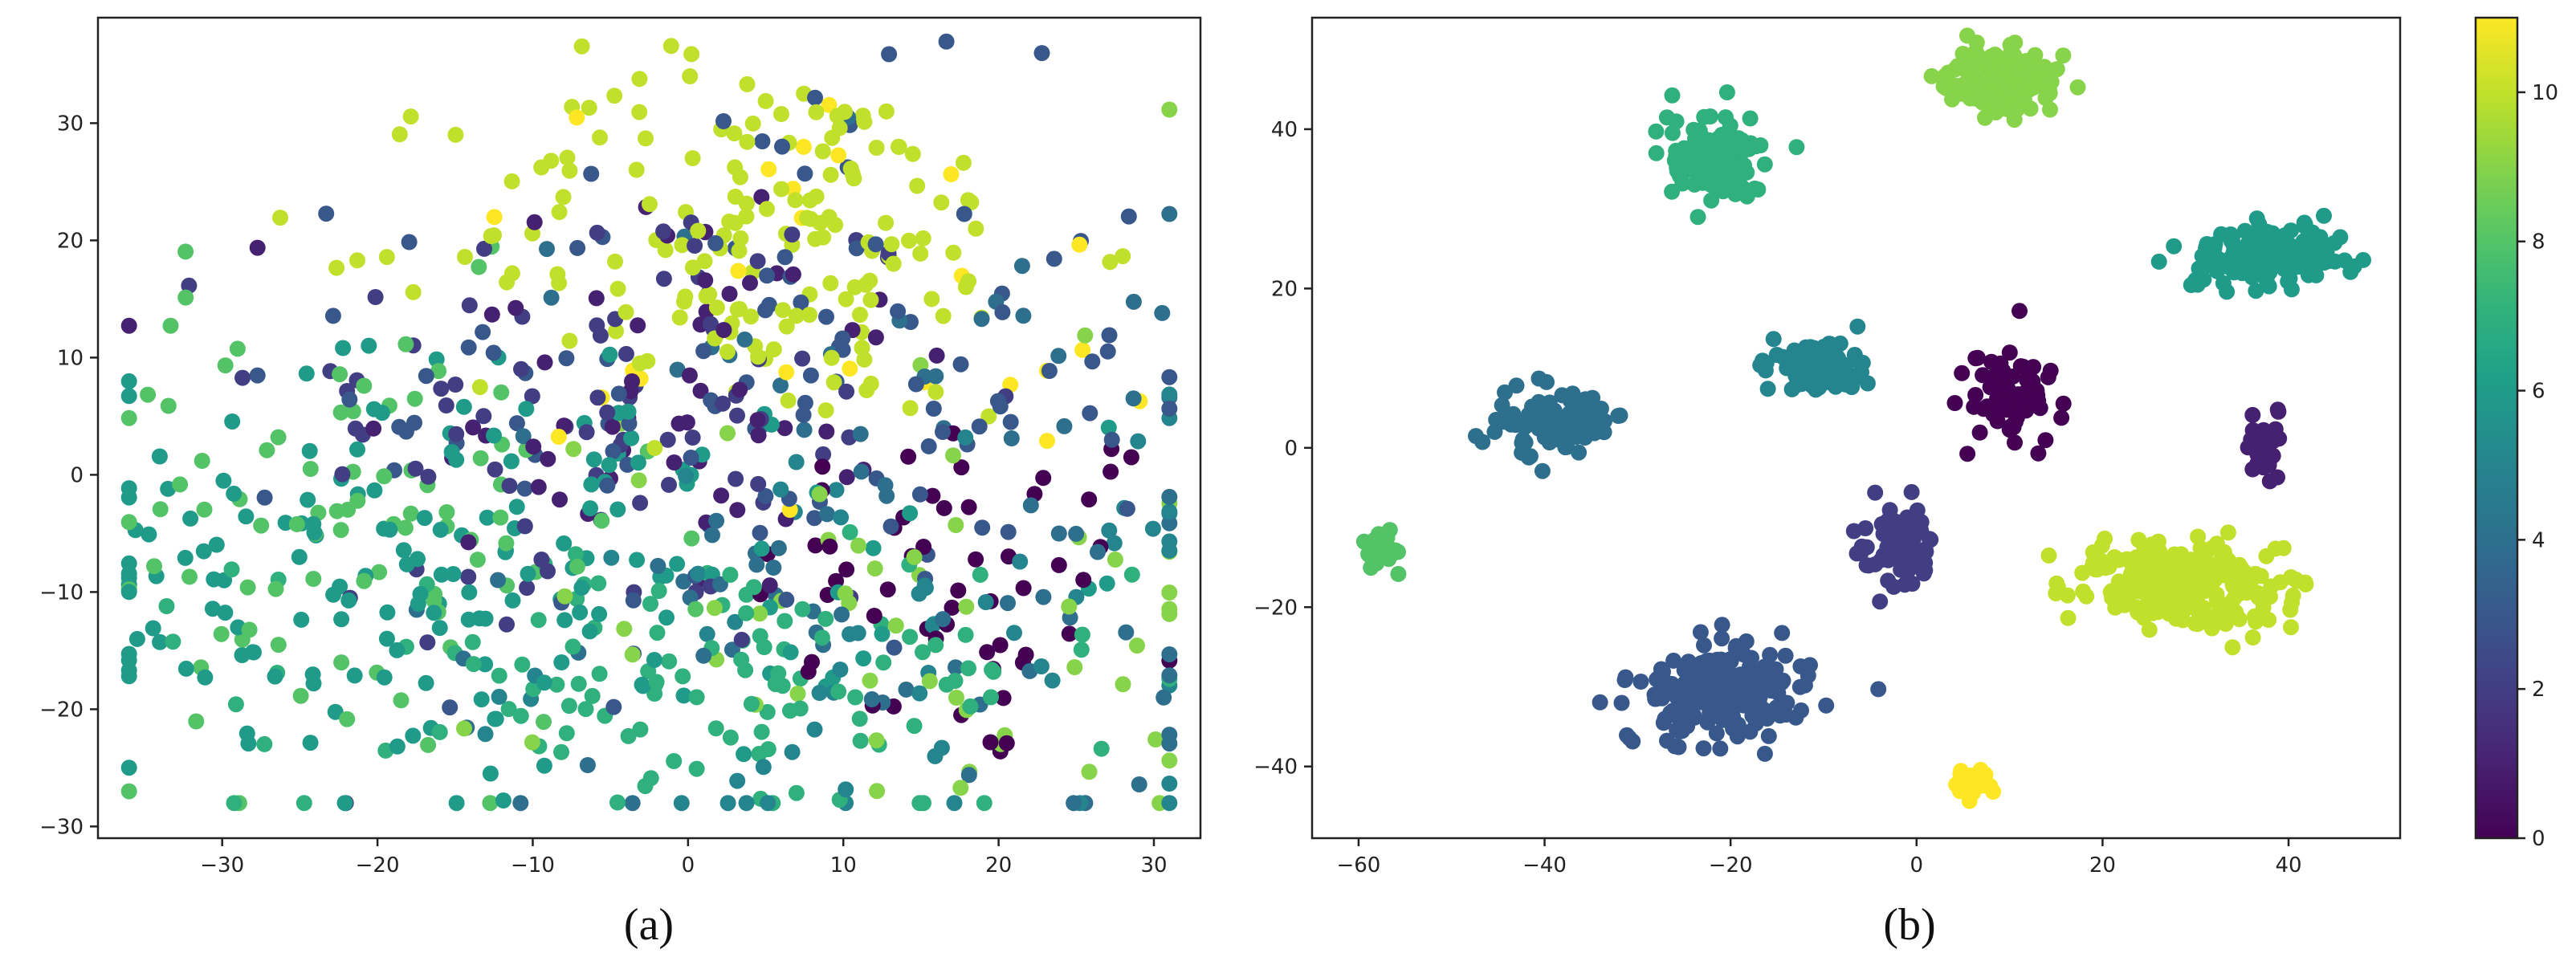 The image size is (2576, 957). I want to click on colorbar-gradient, so click(2496, 428).